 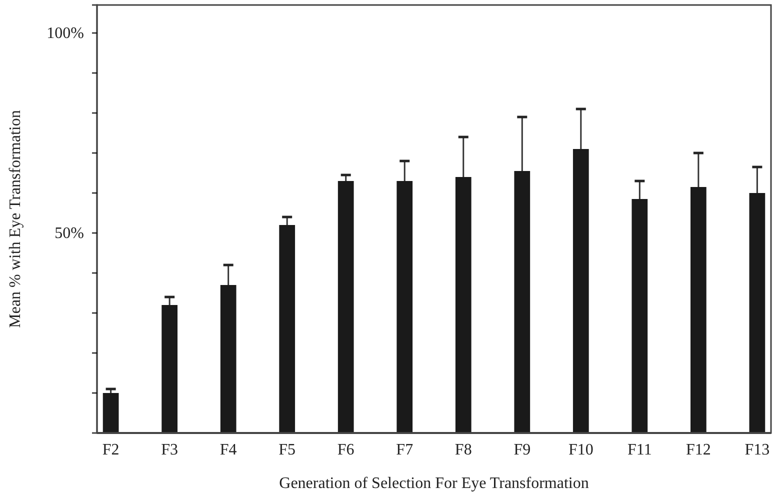 What do you see at coordinates (169, 449) in the screenshot?
I see `x-tick-label: F3` at bounding box center [169, 449].